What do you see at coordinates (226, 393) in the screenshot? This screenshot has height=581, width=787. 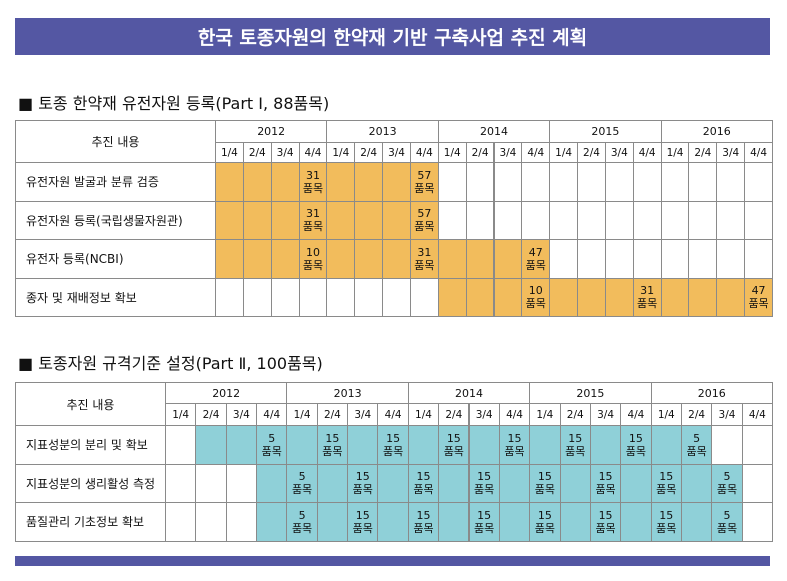 I see `year-header: 2012` at bounding box center [226, 393].